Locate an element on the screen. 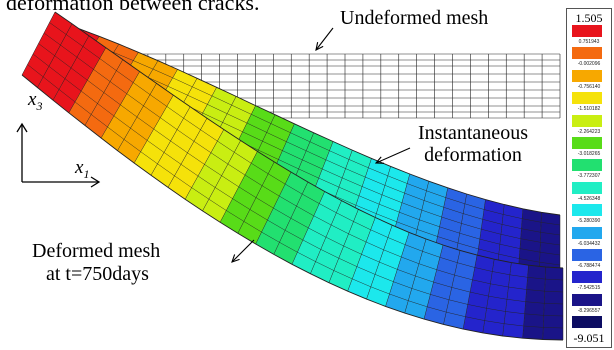  label-instantaneous-deformation: Instantaneous deformation is located at coordinates (473, 144).